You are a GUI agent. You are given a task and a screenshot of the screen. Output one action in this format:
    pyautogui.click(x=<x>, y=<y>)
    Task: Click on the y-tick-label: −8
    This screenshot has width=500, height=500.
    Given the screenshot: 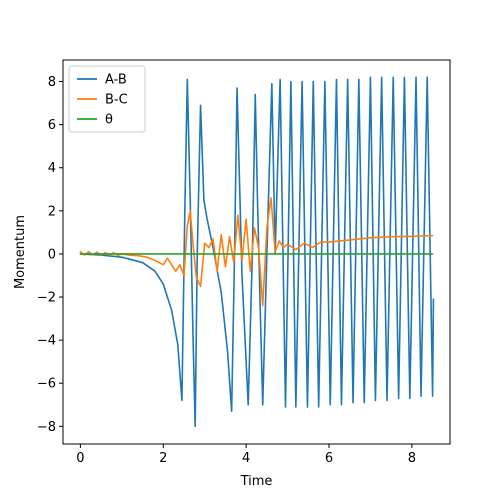 What is the action you would take?
    pyautogui.click(x=46, y=427)
    